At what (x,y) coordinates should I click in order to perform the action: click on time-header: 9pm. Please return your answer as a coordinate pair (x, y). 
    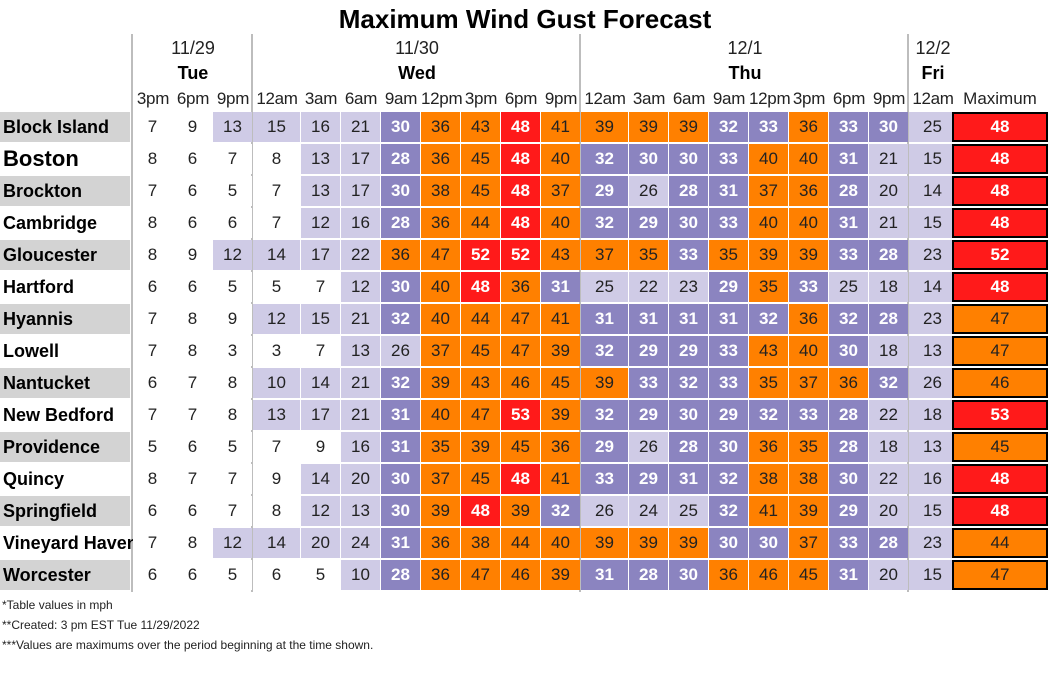
    Looking at the image, I should click on (561, 98).